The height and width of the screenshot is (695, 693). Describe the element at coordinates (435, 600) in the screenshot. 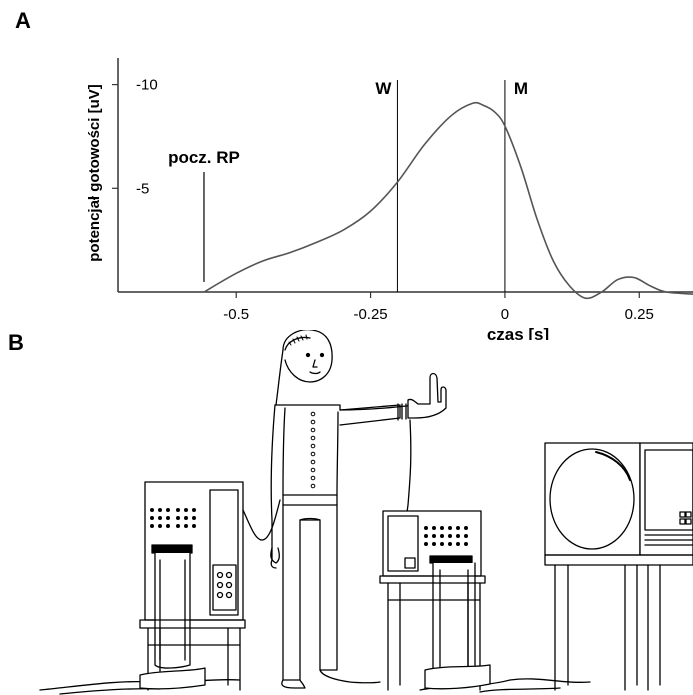

I see `middle-eeg-machine` at that location.